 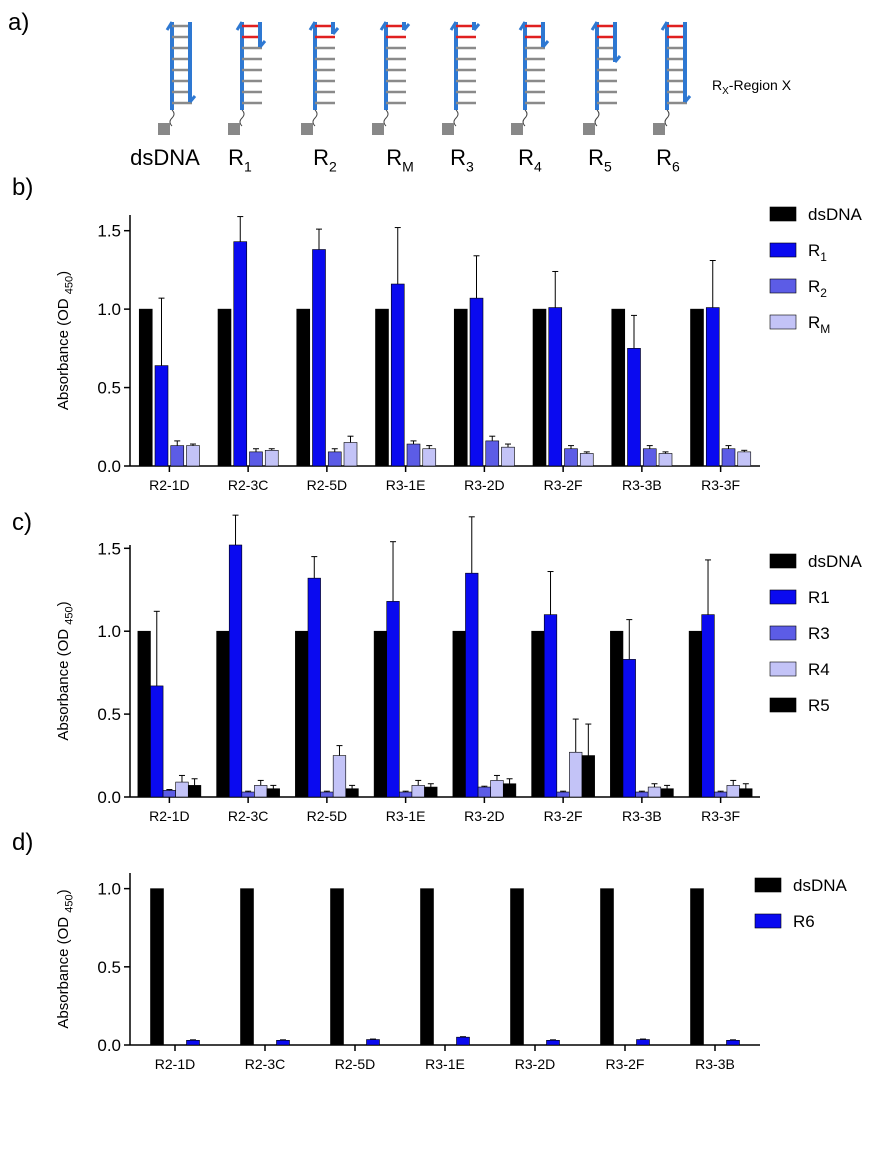 I want to click on legend-label: R5, so click(x=819, y=705).